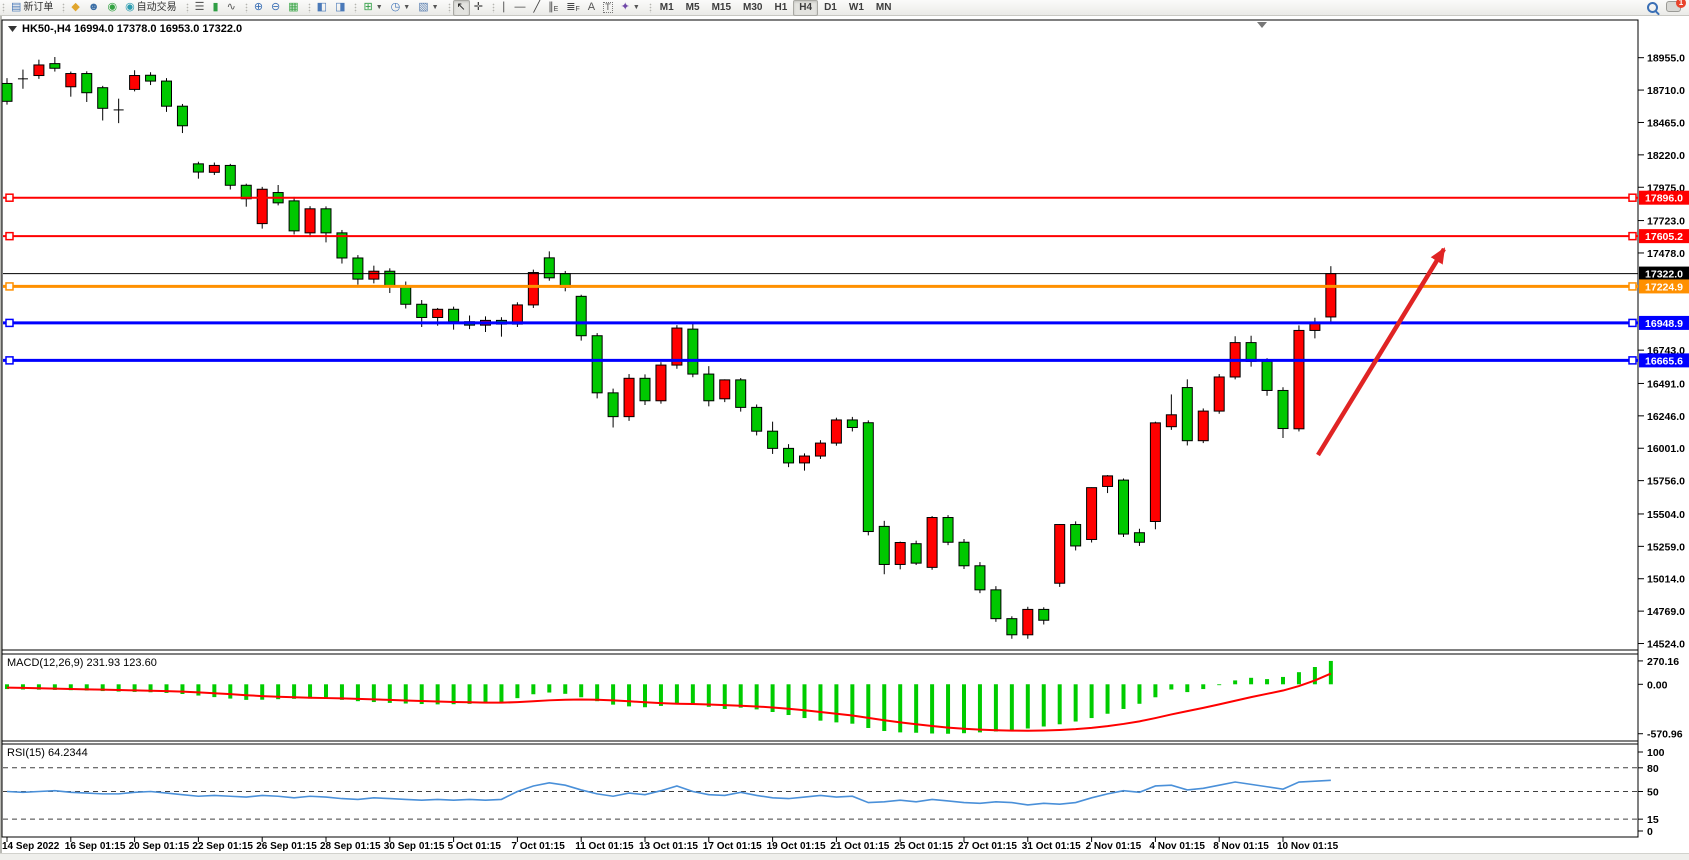 This screenshot has width=1689, height=860. I want to click on tile-windows-icon-glyph: ▦, so click(293, 7).